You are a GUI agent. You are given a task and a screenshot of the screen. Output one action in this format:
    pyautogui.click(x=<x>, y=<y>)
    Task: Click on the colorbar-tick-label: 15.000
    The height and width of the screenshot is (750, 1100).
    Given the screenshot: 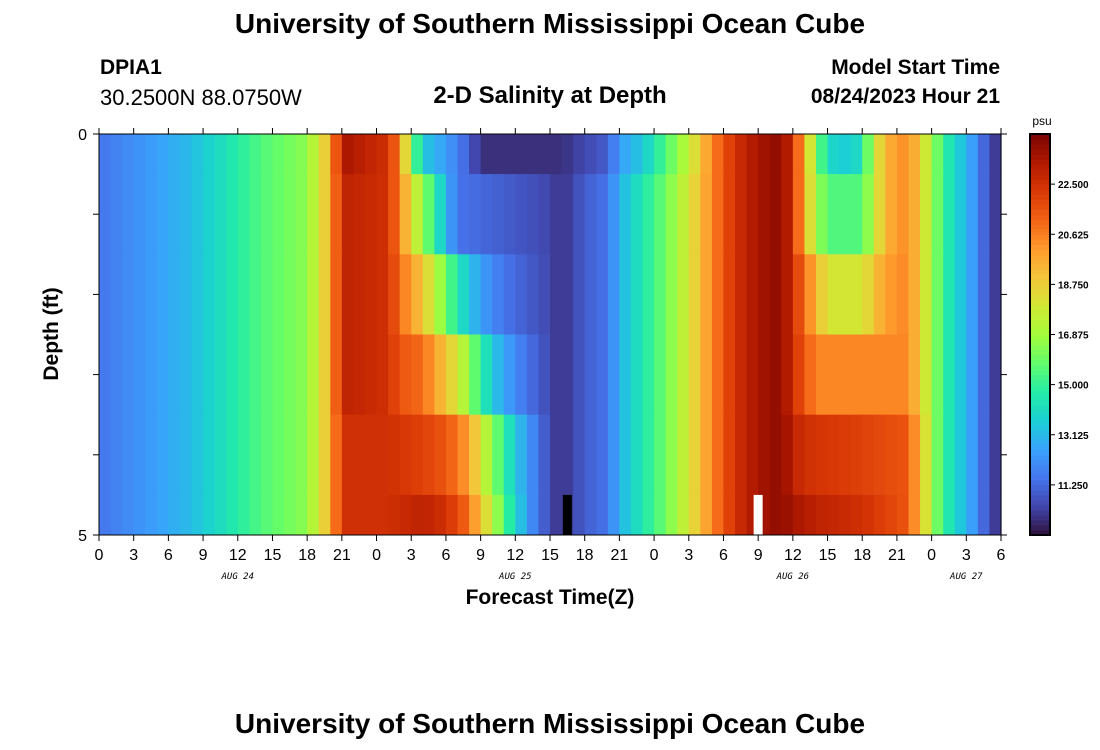 What is the action you would take?
    pyautogui.click(x=1073, y=386)
    